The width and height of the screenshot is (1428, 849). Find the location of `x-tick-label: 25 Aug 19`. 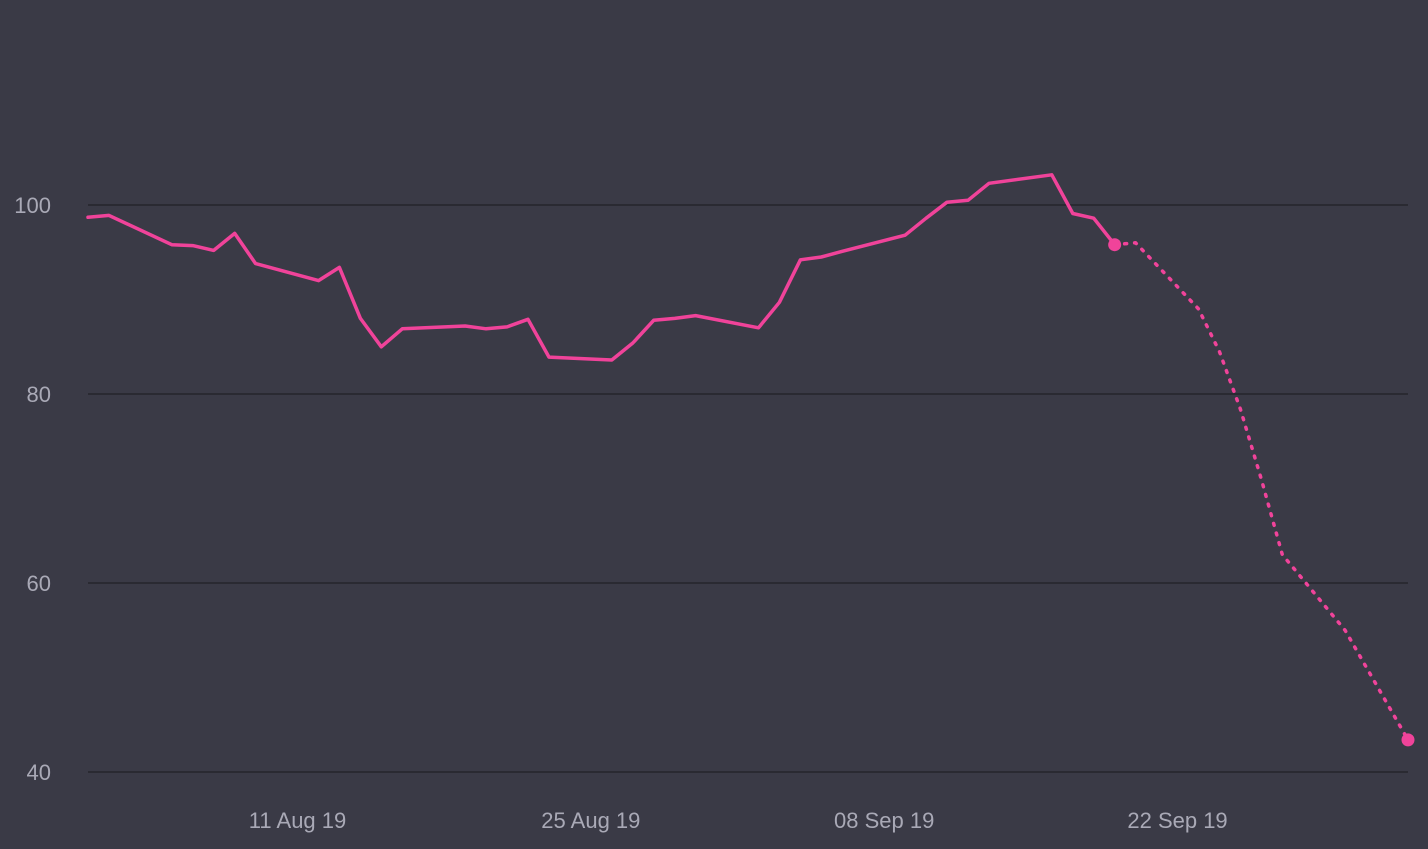

x-tick-label: 25 Aug 19 is located at coordinates (590, 820).